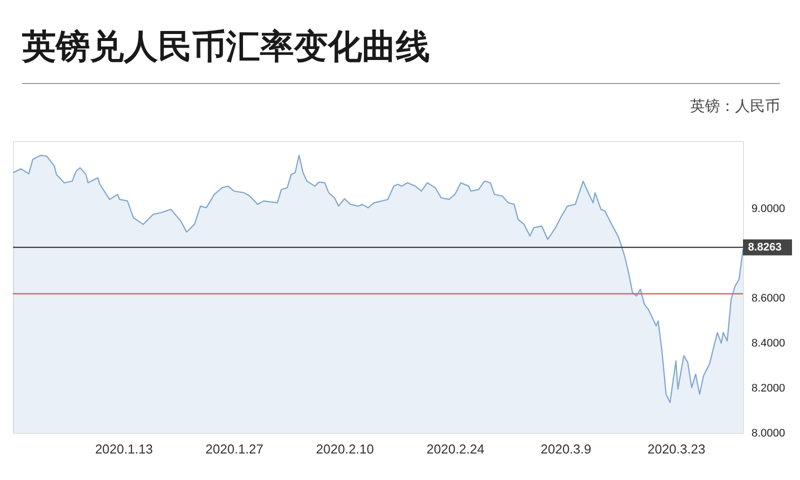  I want to click on x-tick-label: 2020.2.24, so click(455, 449).